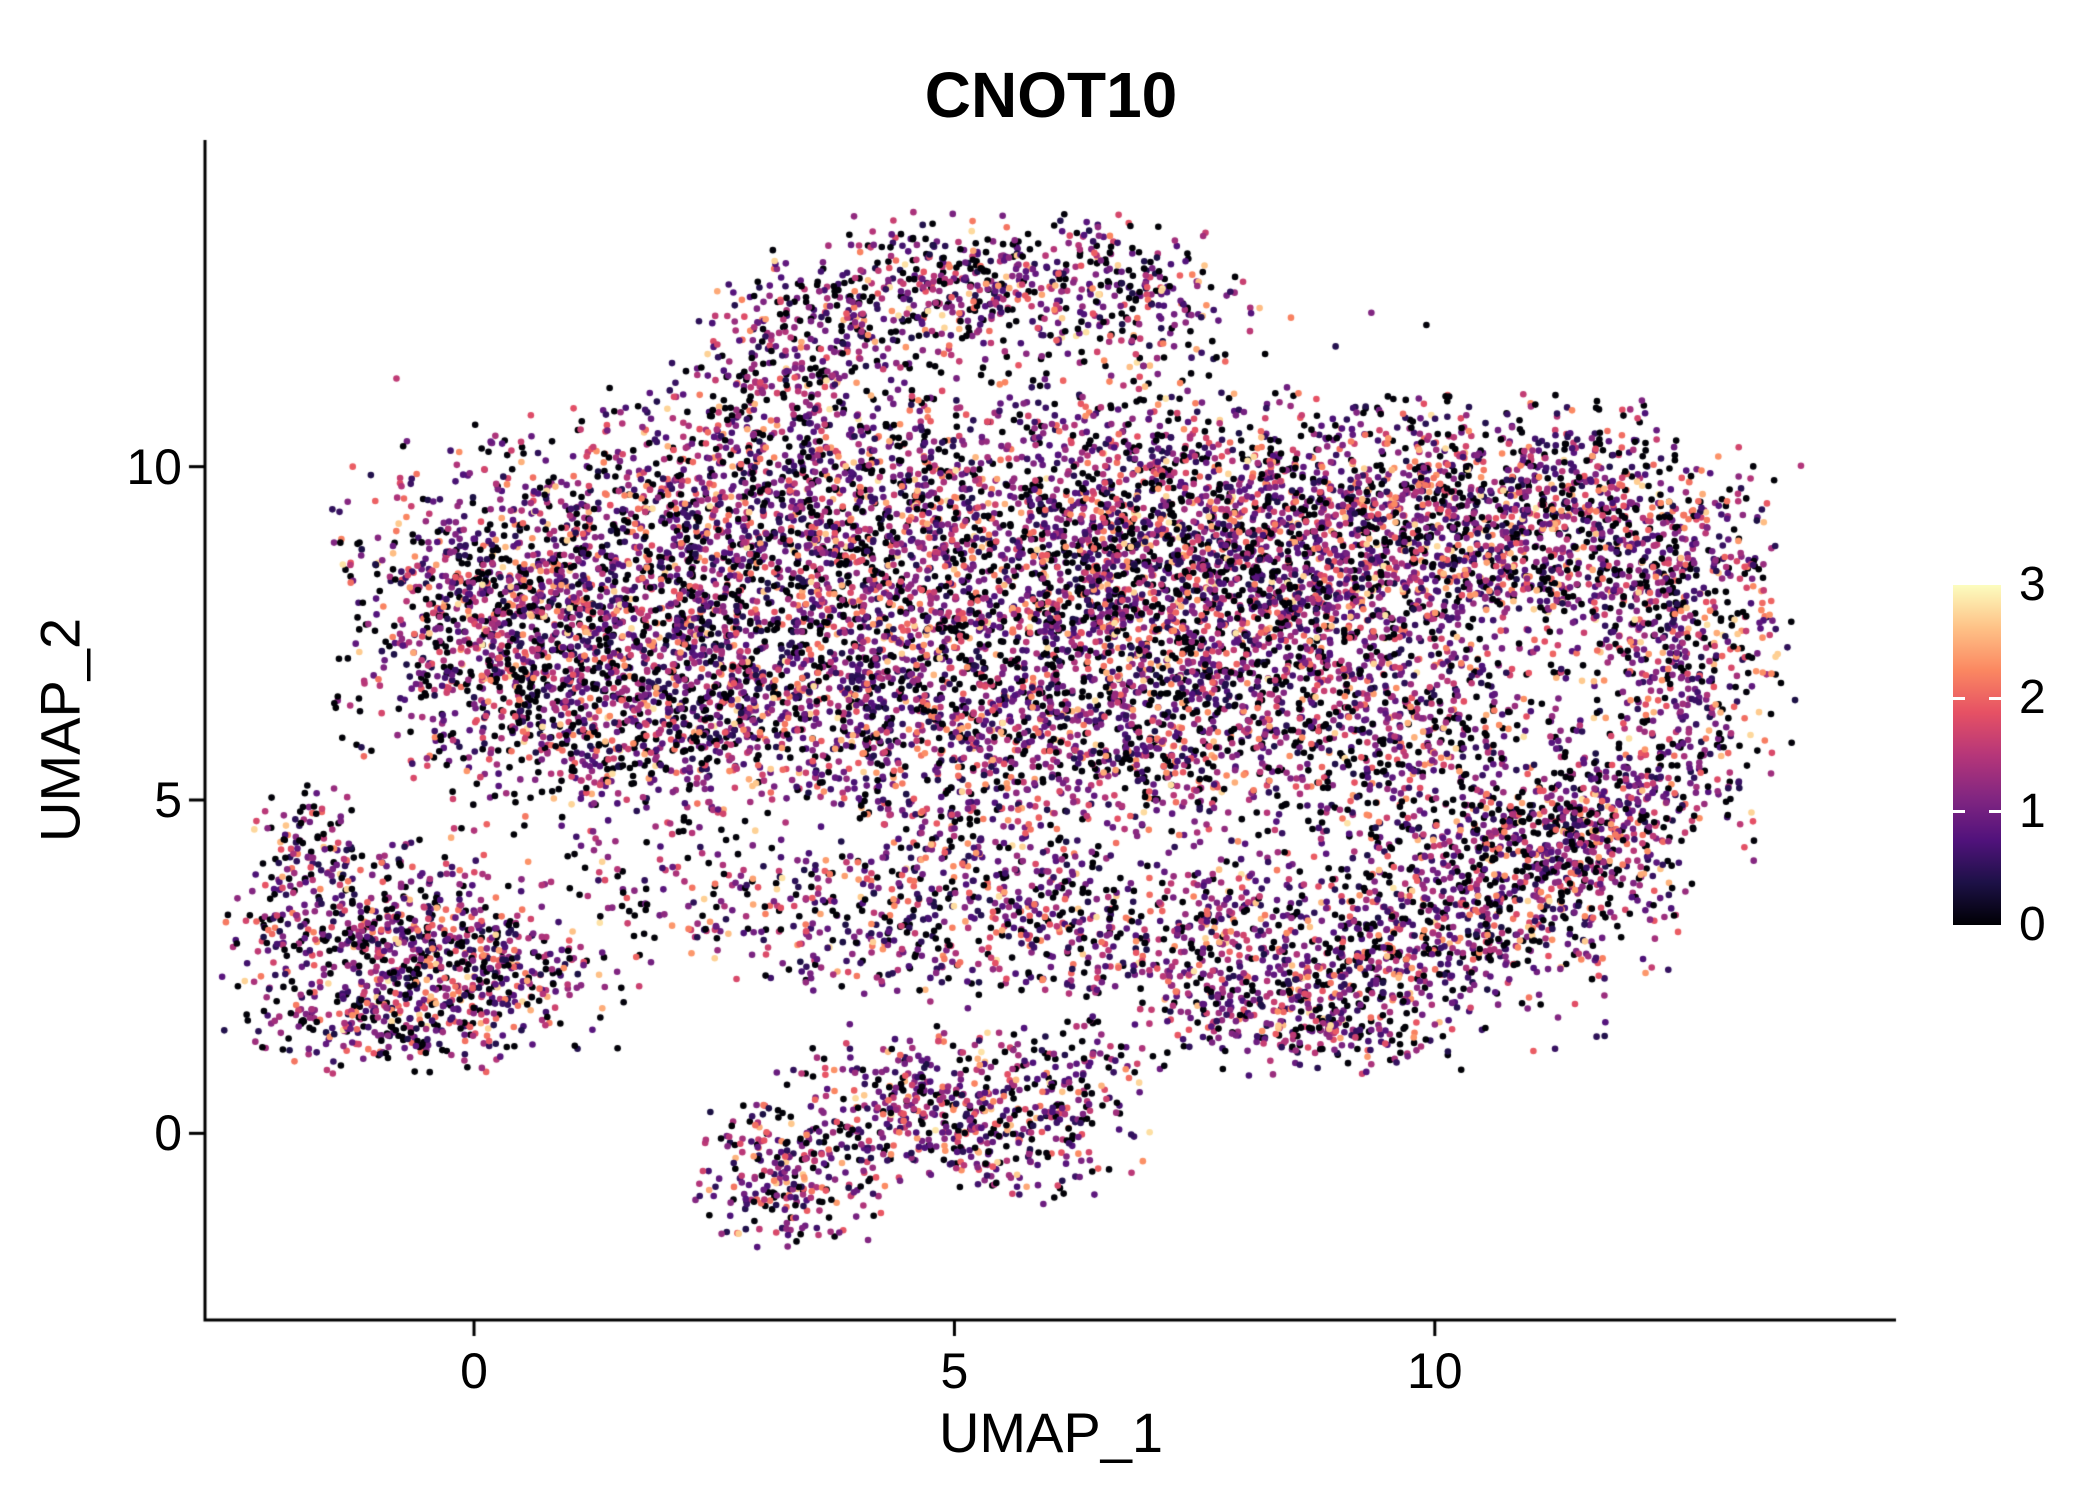 The width and height of the screenshot is (2100, 1500). Describe the element at coordinates (2032, 698) in the screenshot. I see `colorbar-tick-label: 2` at that location.